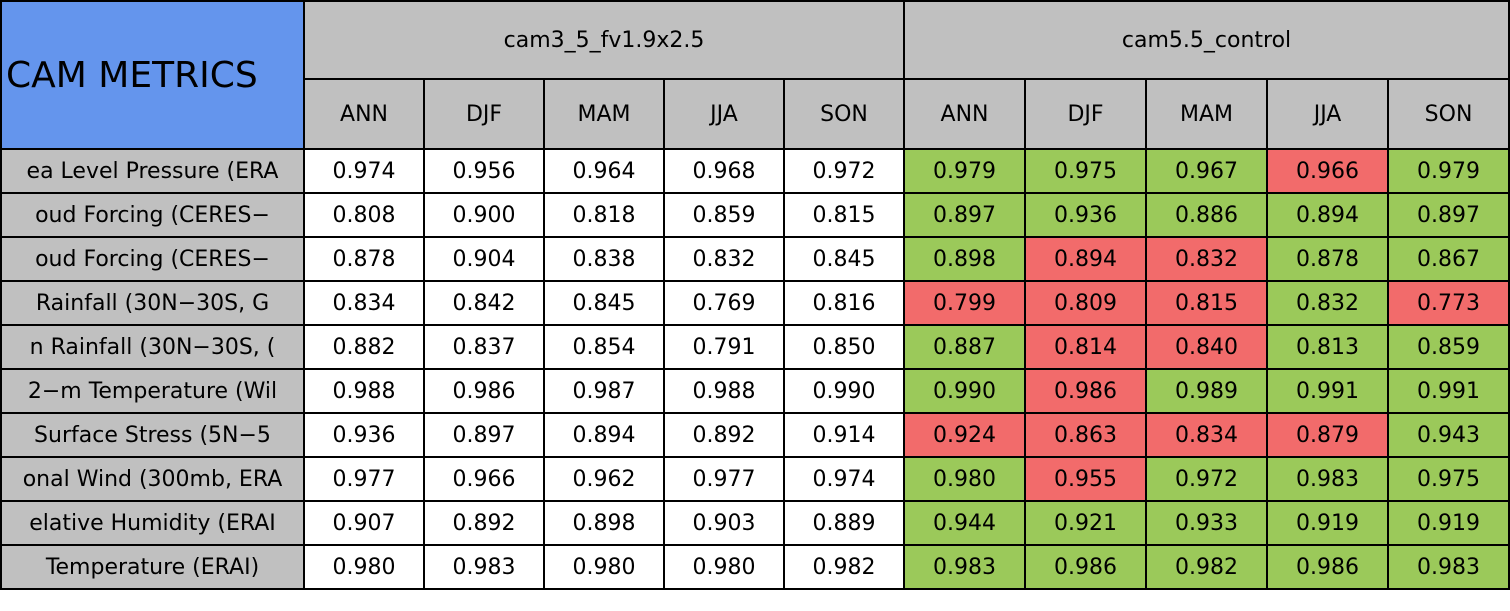 This screenshot has height=611, width=1510. I want to click on value-cell: 0.921, so click(1086, 523).